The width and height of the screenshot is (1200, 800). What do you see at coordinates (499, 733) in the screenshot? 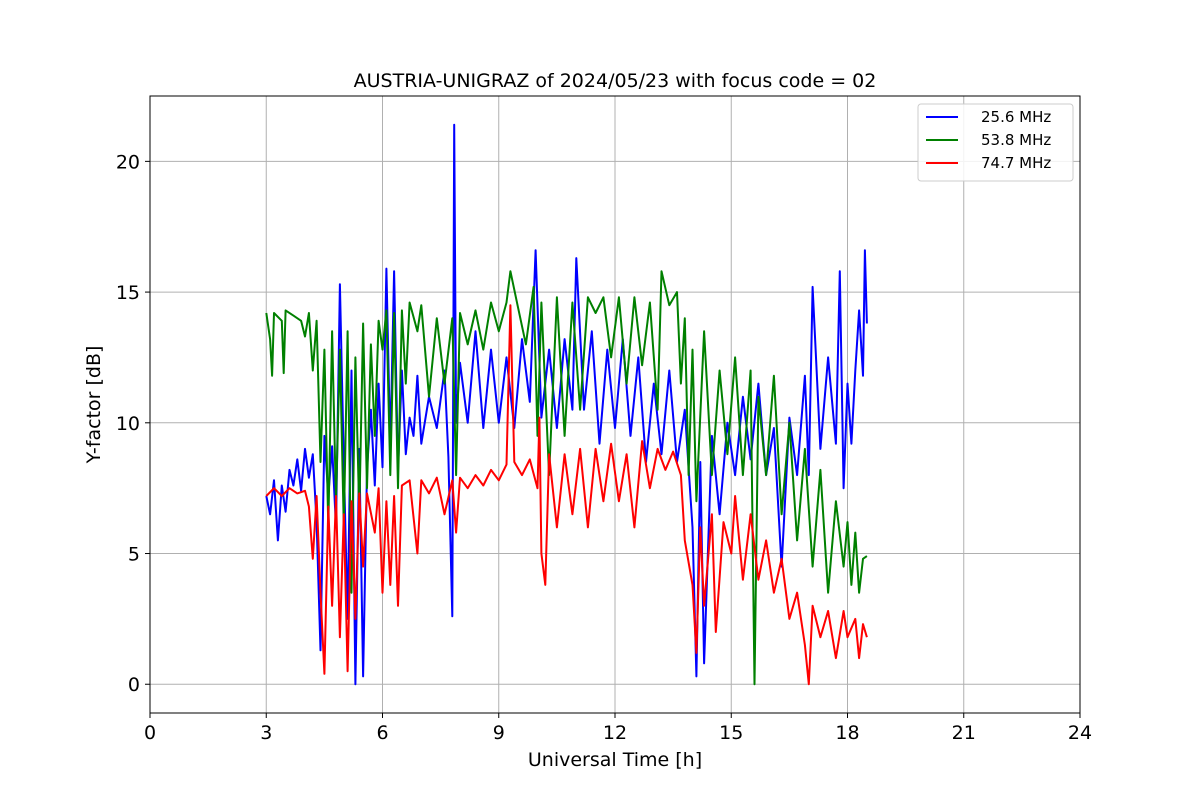
I see `x-tick-label: 9` at bounding box center [499, 733].